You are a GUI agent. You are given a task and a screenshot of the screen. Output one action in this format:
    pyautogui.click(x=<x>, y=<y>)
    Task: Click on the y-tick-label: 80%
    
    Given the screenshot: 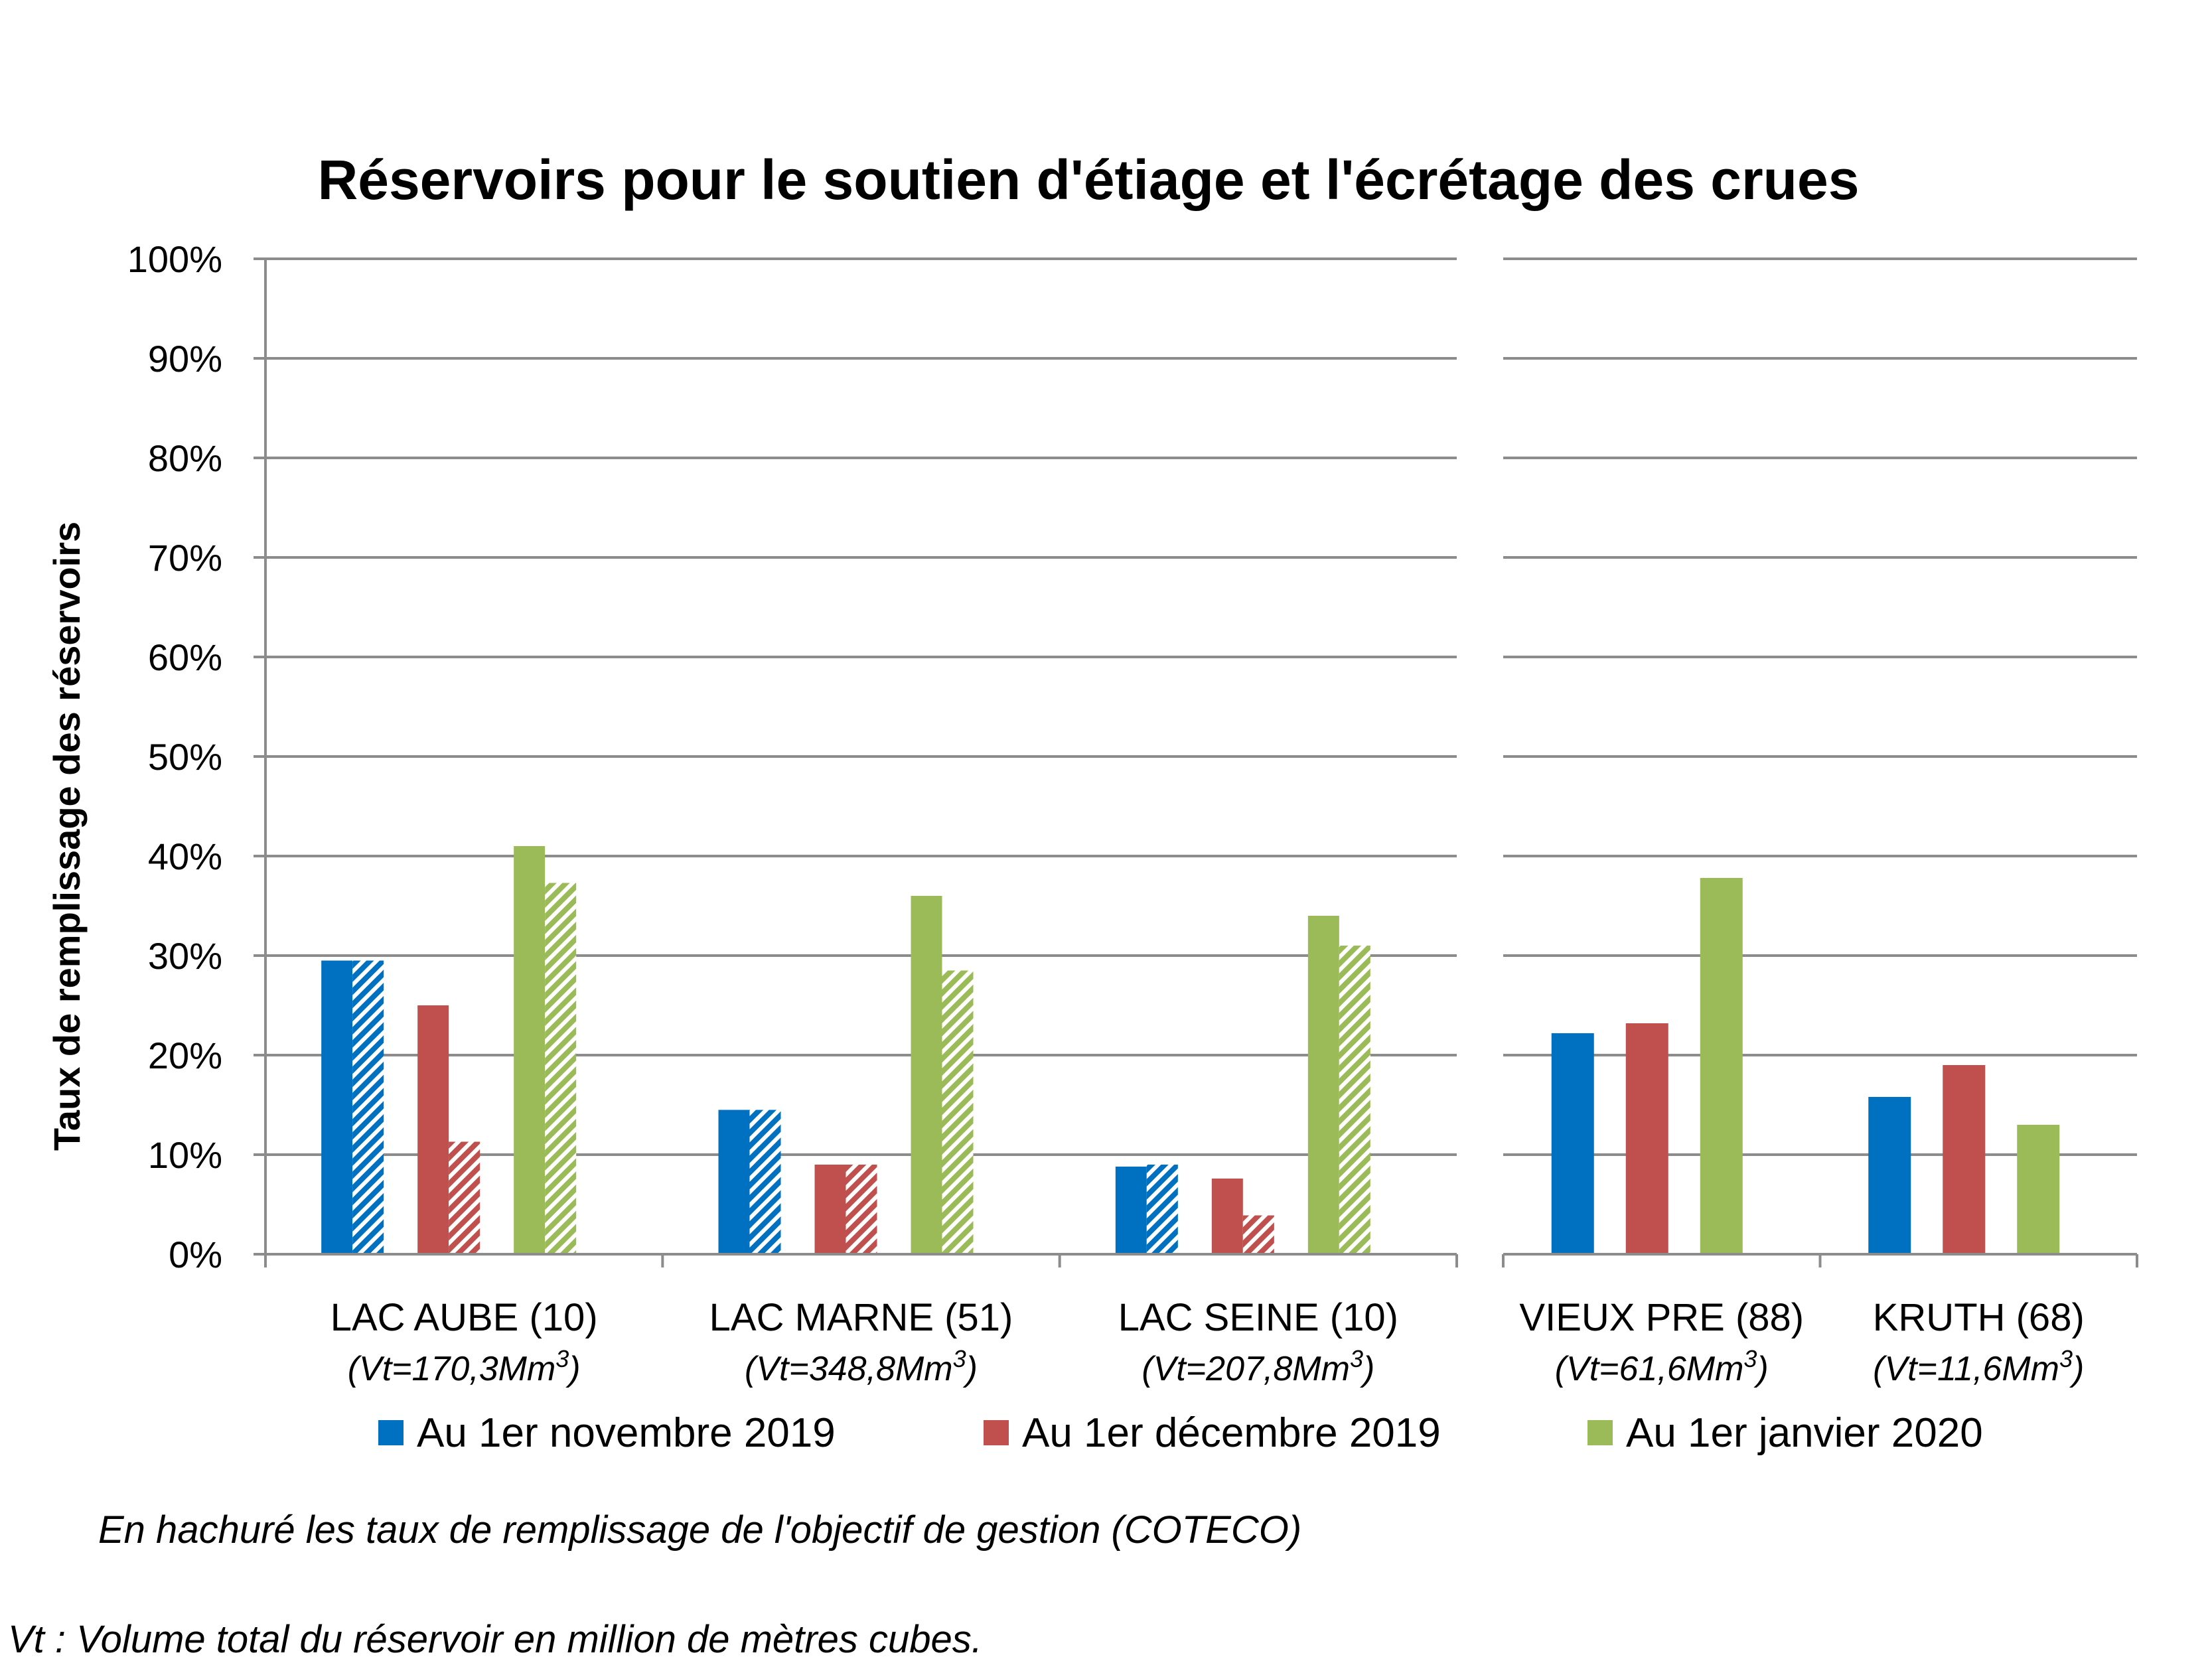 What is the action you would take?
    pyautogui.click(x=185, y=458)
    